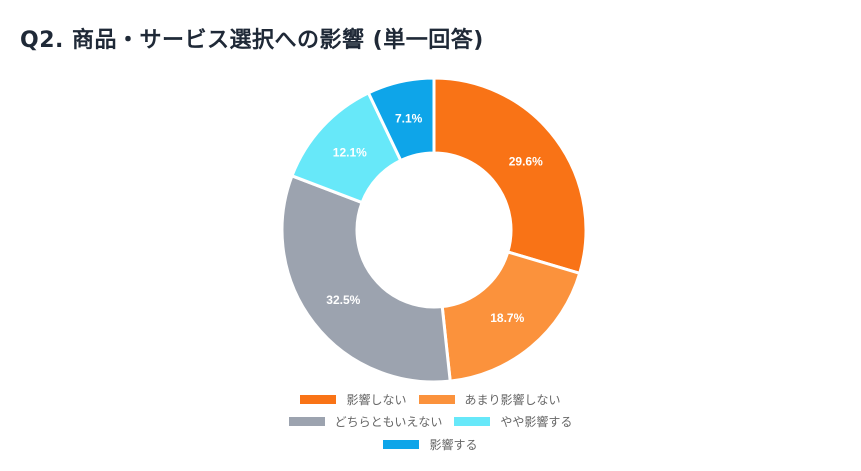 The width and height of the screenshot is (861, 471). What do you see at coordinates (453, 444) in the screenshot?
I see `legend-label: 影響する` at bounding box center [453, 444].